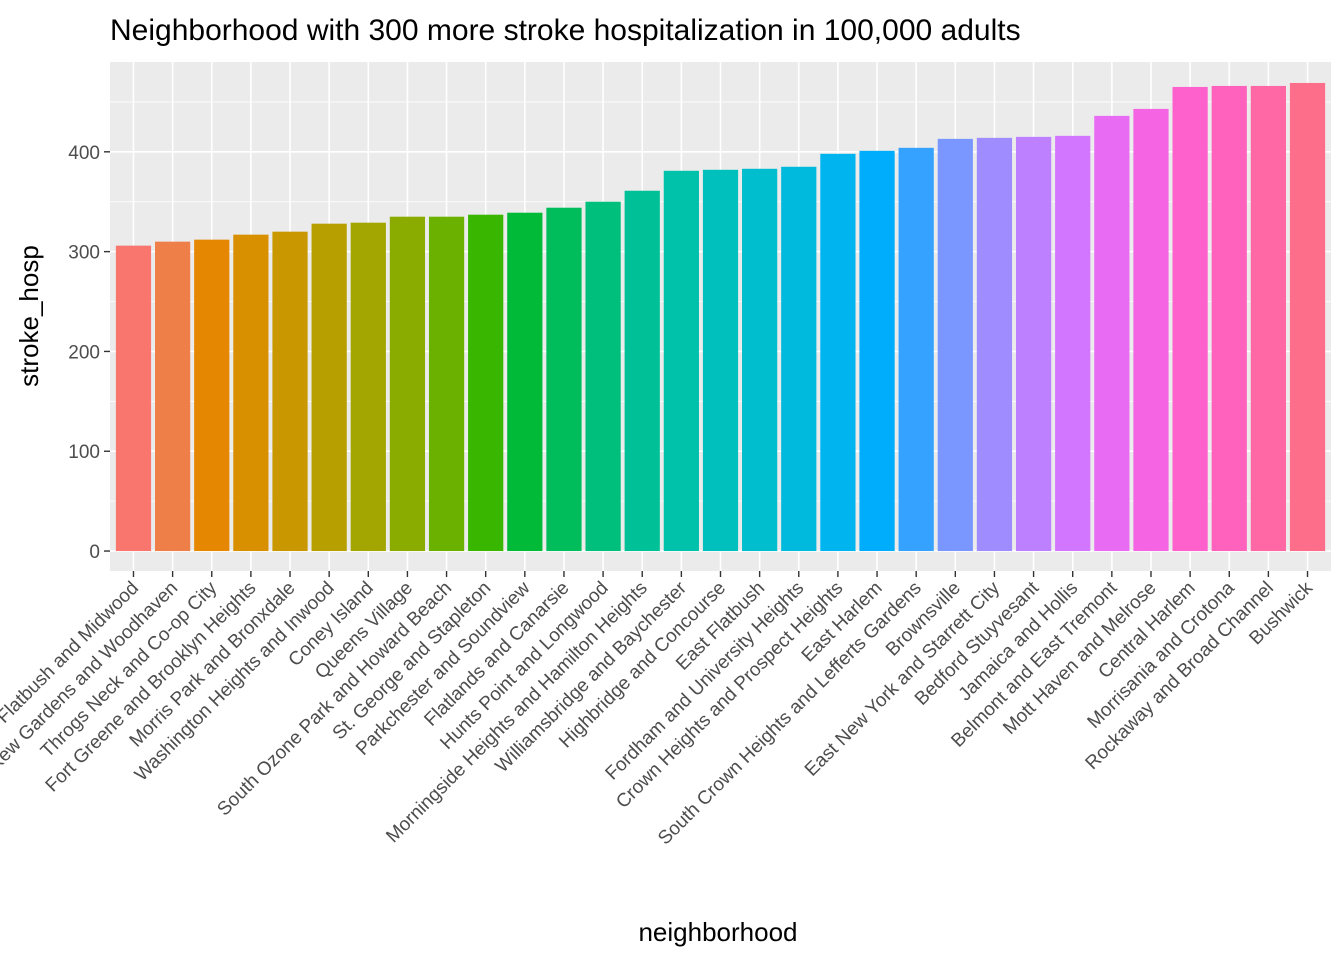 Image resolution: width=1344 pixels, height=960 pixels. What do you see at coordinates (84, 153) in the screenshot?
I see `y-tick-label: 400` at bounding box center [84, 153].